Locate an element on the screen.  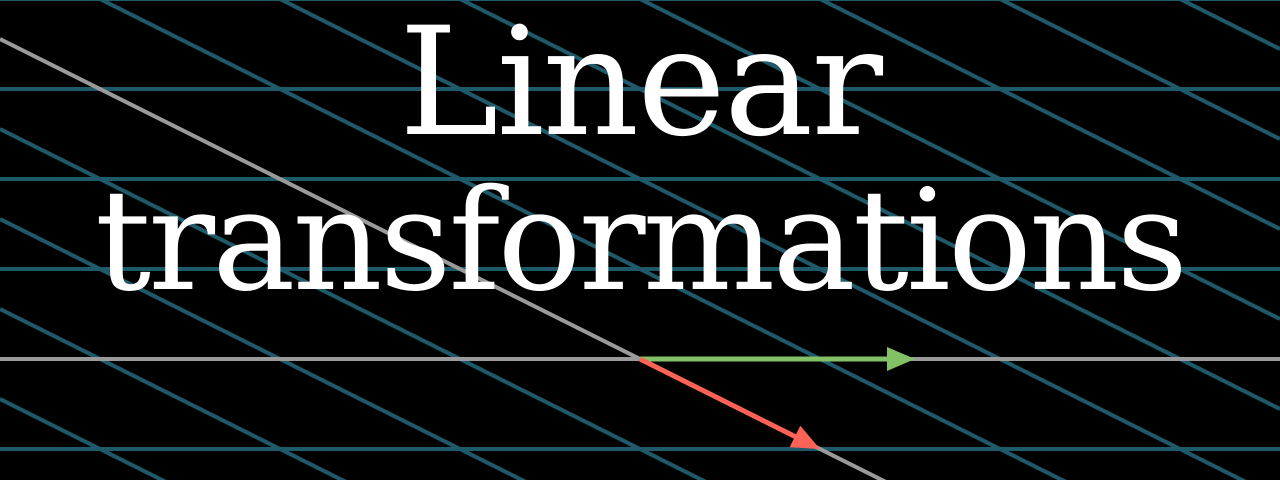
i-hat-vector-arrowhead is located at coordinates (901, 359).